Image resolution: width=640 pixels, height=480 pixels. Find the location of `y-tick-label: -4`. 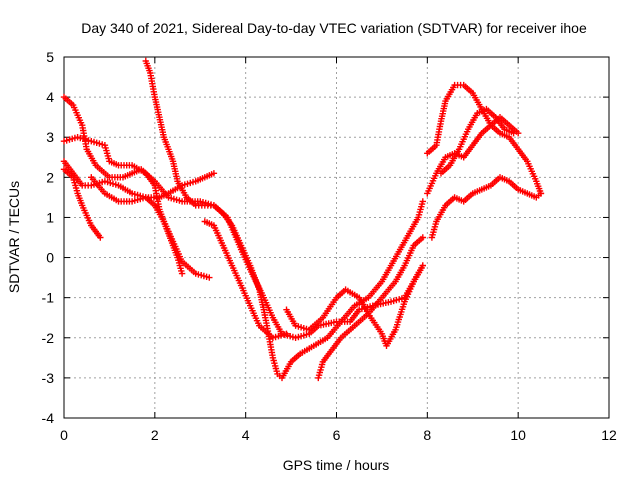

y-tick-label: -4 is located at coordinates (48, 418).